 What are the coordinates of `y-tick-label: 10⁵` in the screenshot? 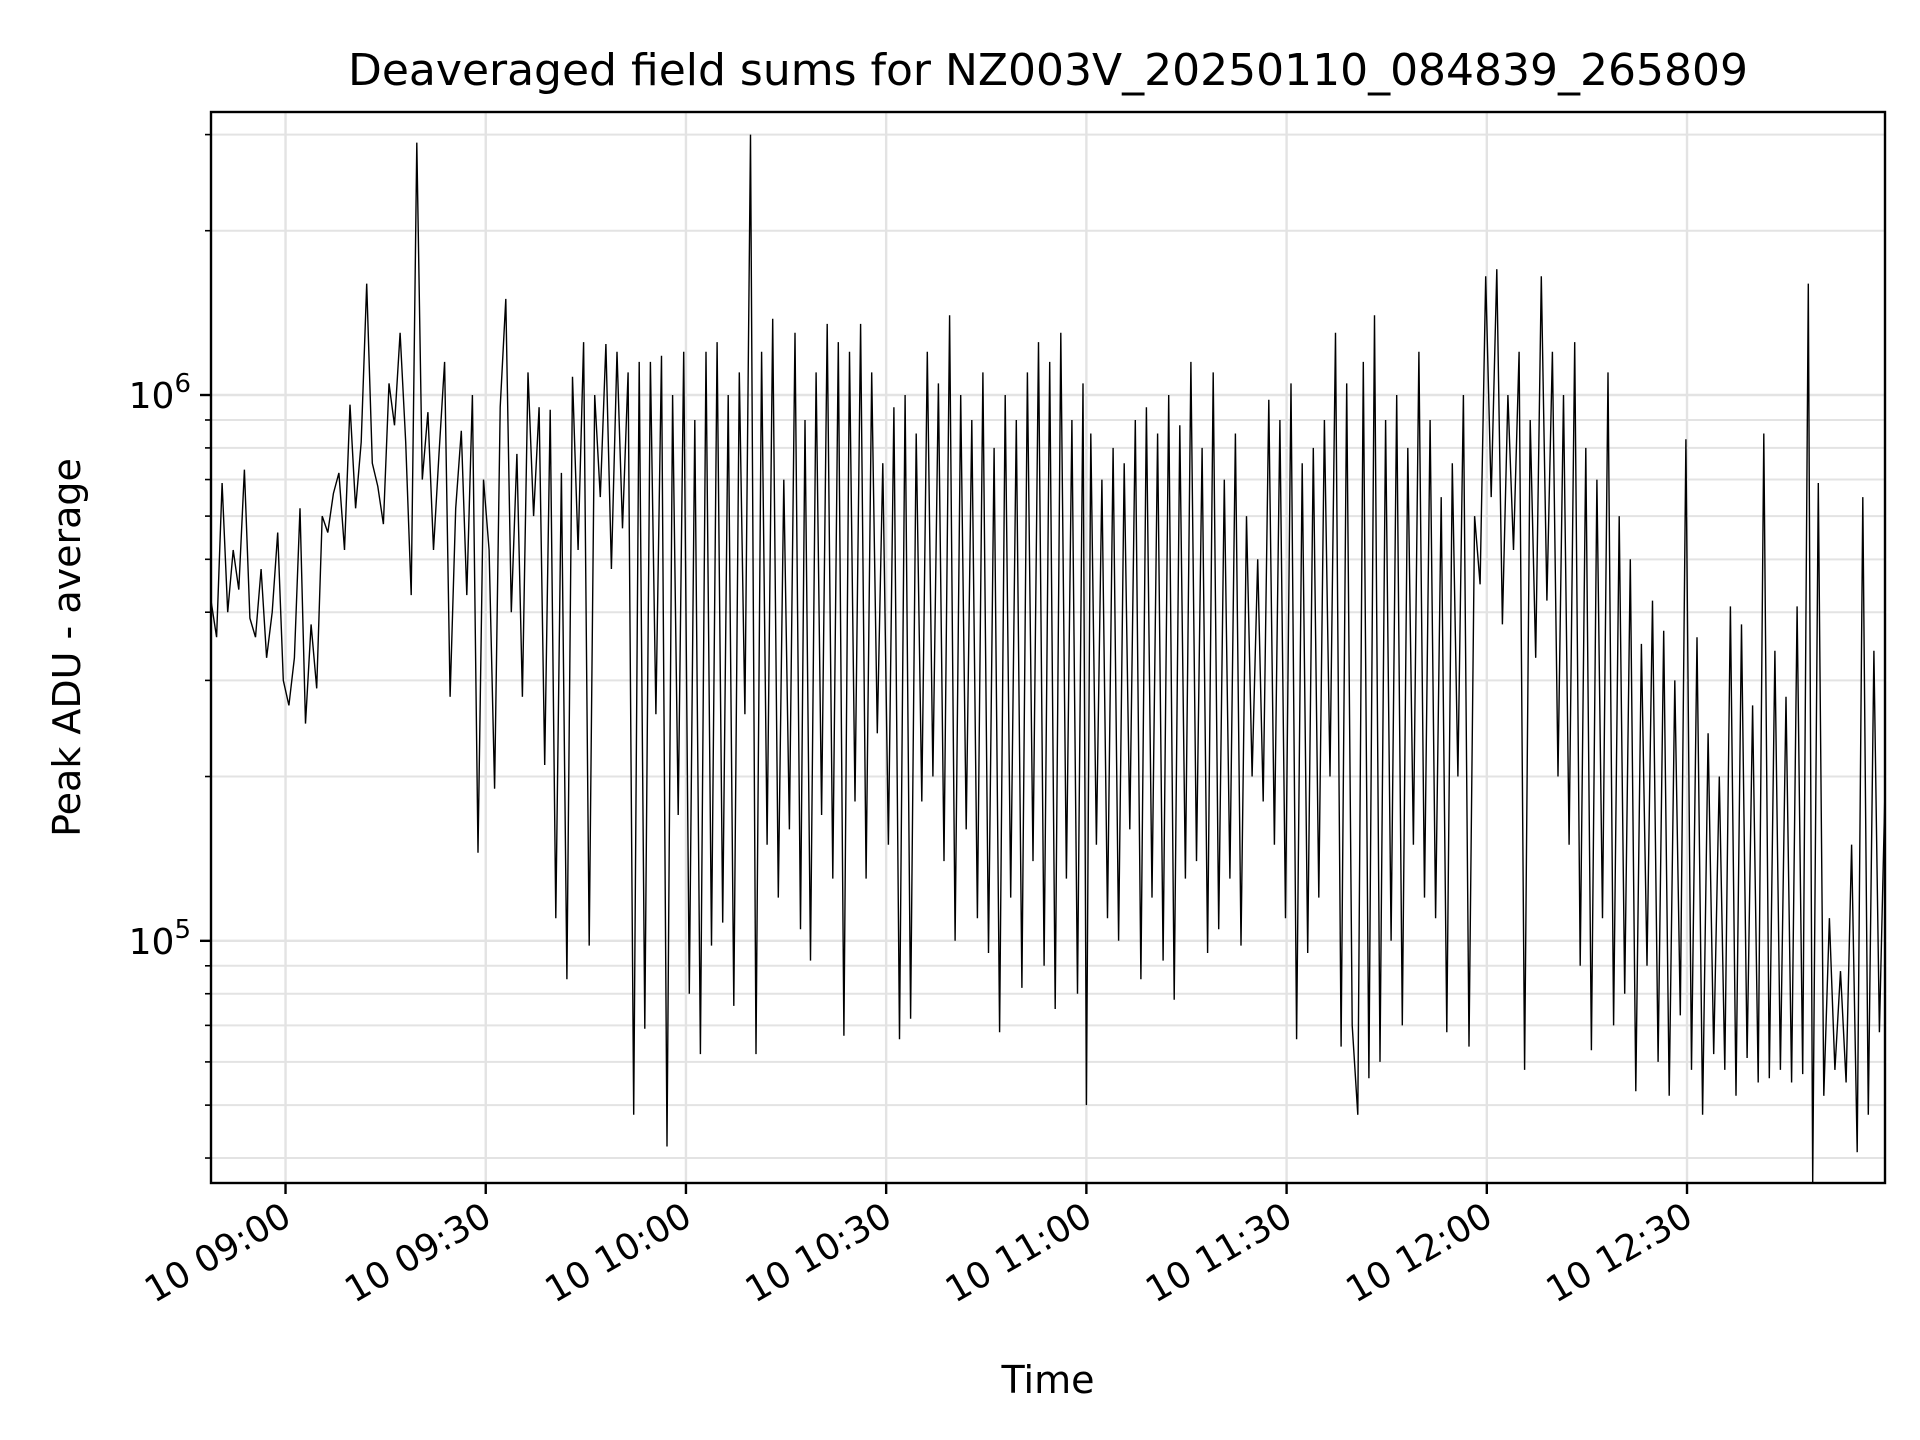 It's located at (160, 939).